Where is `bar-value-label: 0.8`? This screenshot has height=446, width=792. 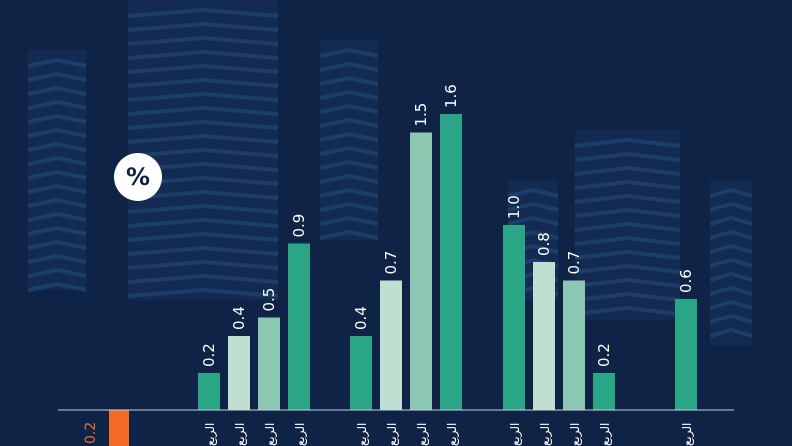 bar-value-label: 0.8 is located at coordinates (544, 244).